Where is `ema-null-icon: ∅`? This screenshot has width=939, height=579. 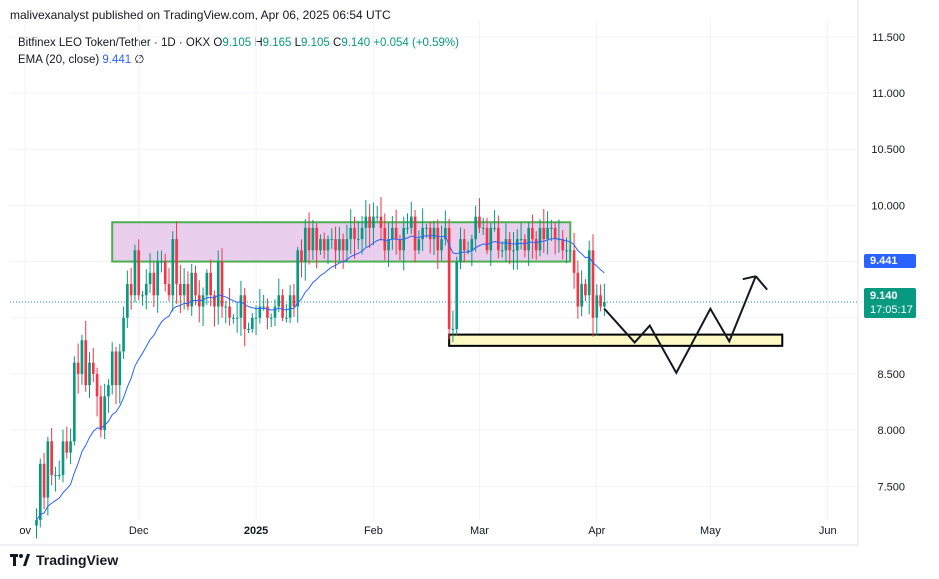 ema-null-icon: ∅ is located at coordinates (139, 60).